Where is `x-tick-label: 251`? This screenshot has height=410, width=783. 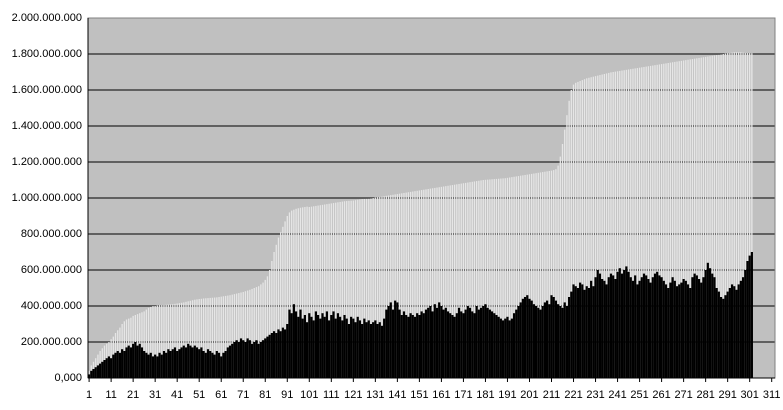
x-tick-label: 251 is located at coordinates (639, 395).